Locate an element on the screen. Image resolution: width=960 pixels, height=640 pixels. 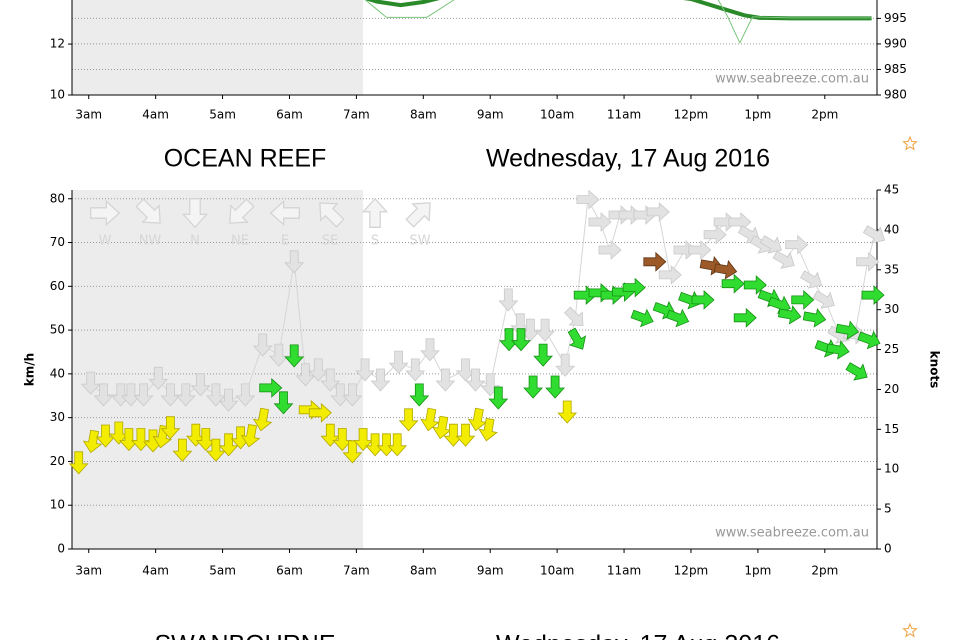
x-tick-label: 8am is located at coordinates (423, 115).